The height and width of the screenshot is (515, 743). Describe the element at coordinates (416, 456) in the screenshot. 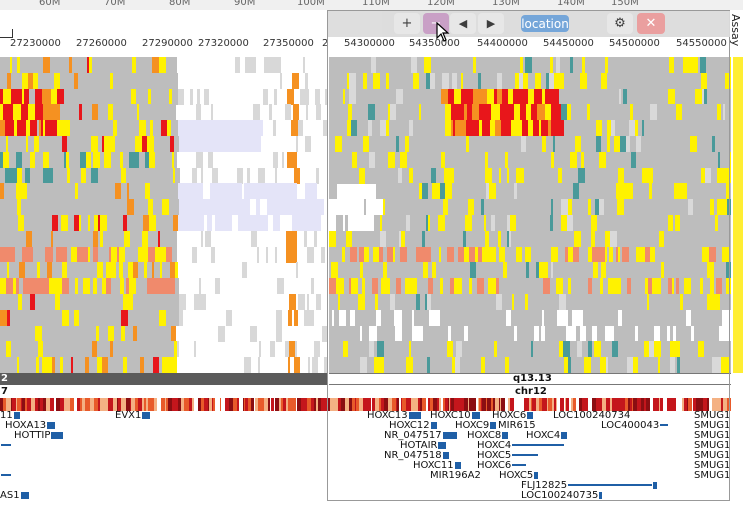

I see `gene-feature: NR_047518` at that location.